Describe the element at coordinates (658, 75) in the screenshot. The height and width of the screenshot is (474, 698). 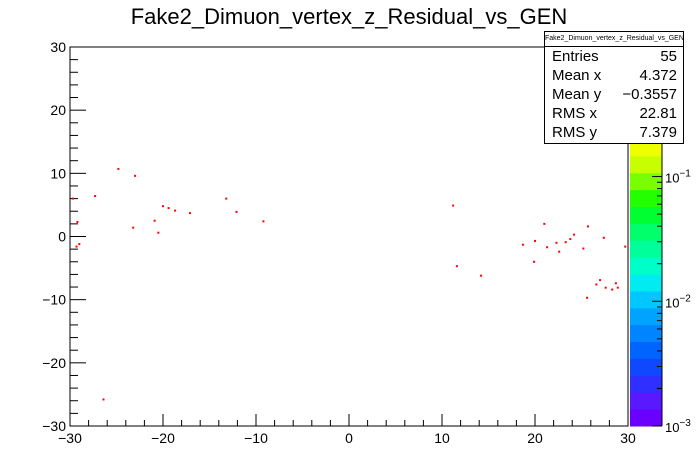
I see `stats-value: 4.372` at that location.